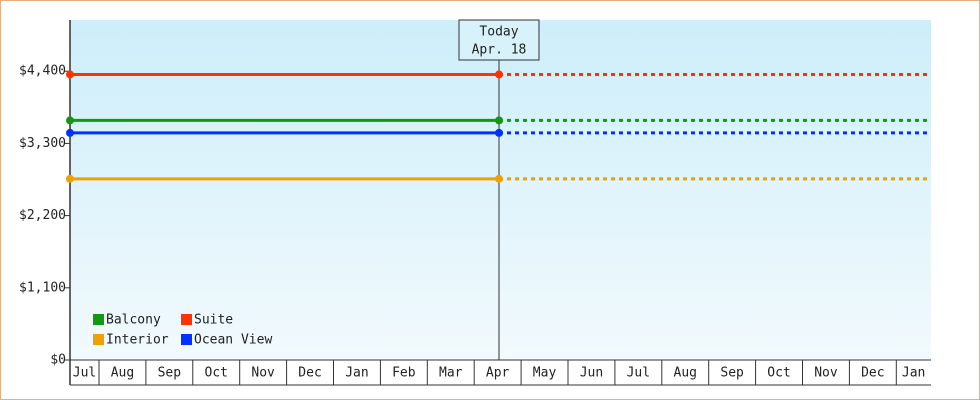 The height and width of the screenshot is (400, 980). What do you see at coordinates (498, 373) in the screenshot?
I see `x-tick-label: Apr` at bounding box center [498, 373].